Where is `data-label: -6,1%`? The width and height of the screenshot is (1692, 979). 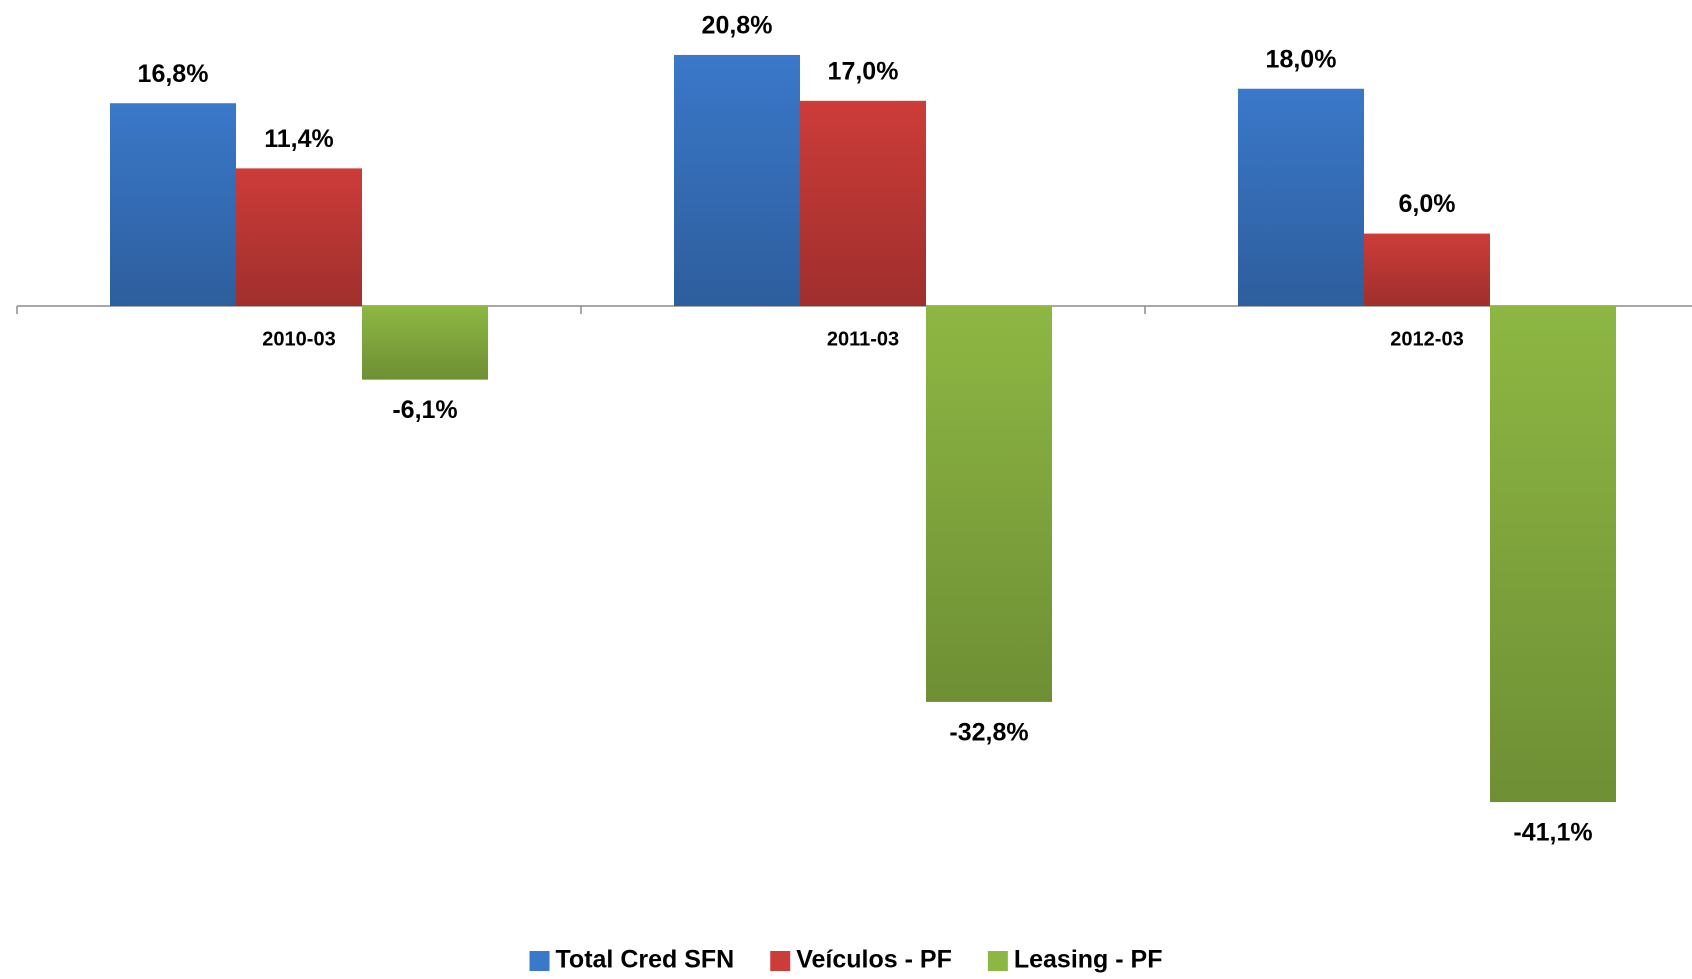 data-label: -6,1% is located at coordinates (424, 410).